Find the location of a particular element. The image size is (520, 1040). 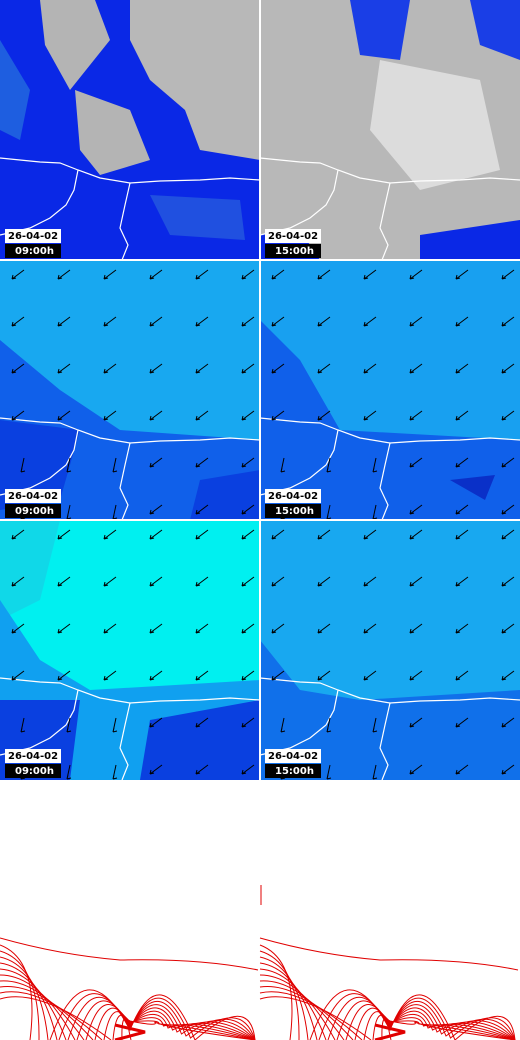

contours is located at coordinates (259, 962).